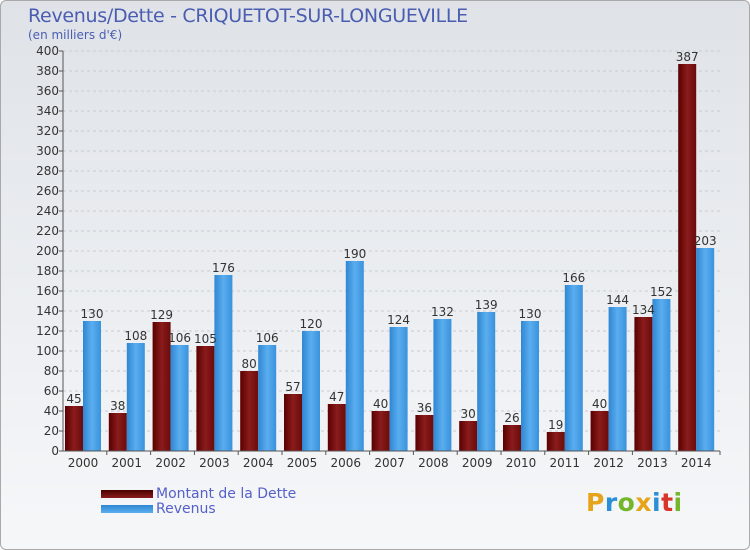  I want to click on data-label-debt: 36, so click(424, 408).